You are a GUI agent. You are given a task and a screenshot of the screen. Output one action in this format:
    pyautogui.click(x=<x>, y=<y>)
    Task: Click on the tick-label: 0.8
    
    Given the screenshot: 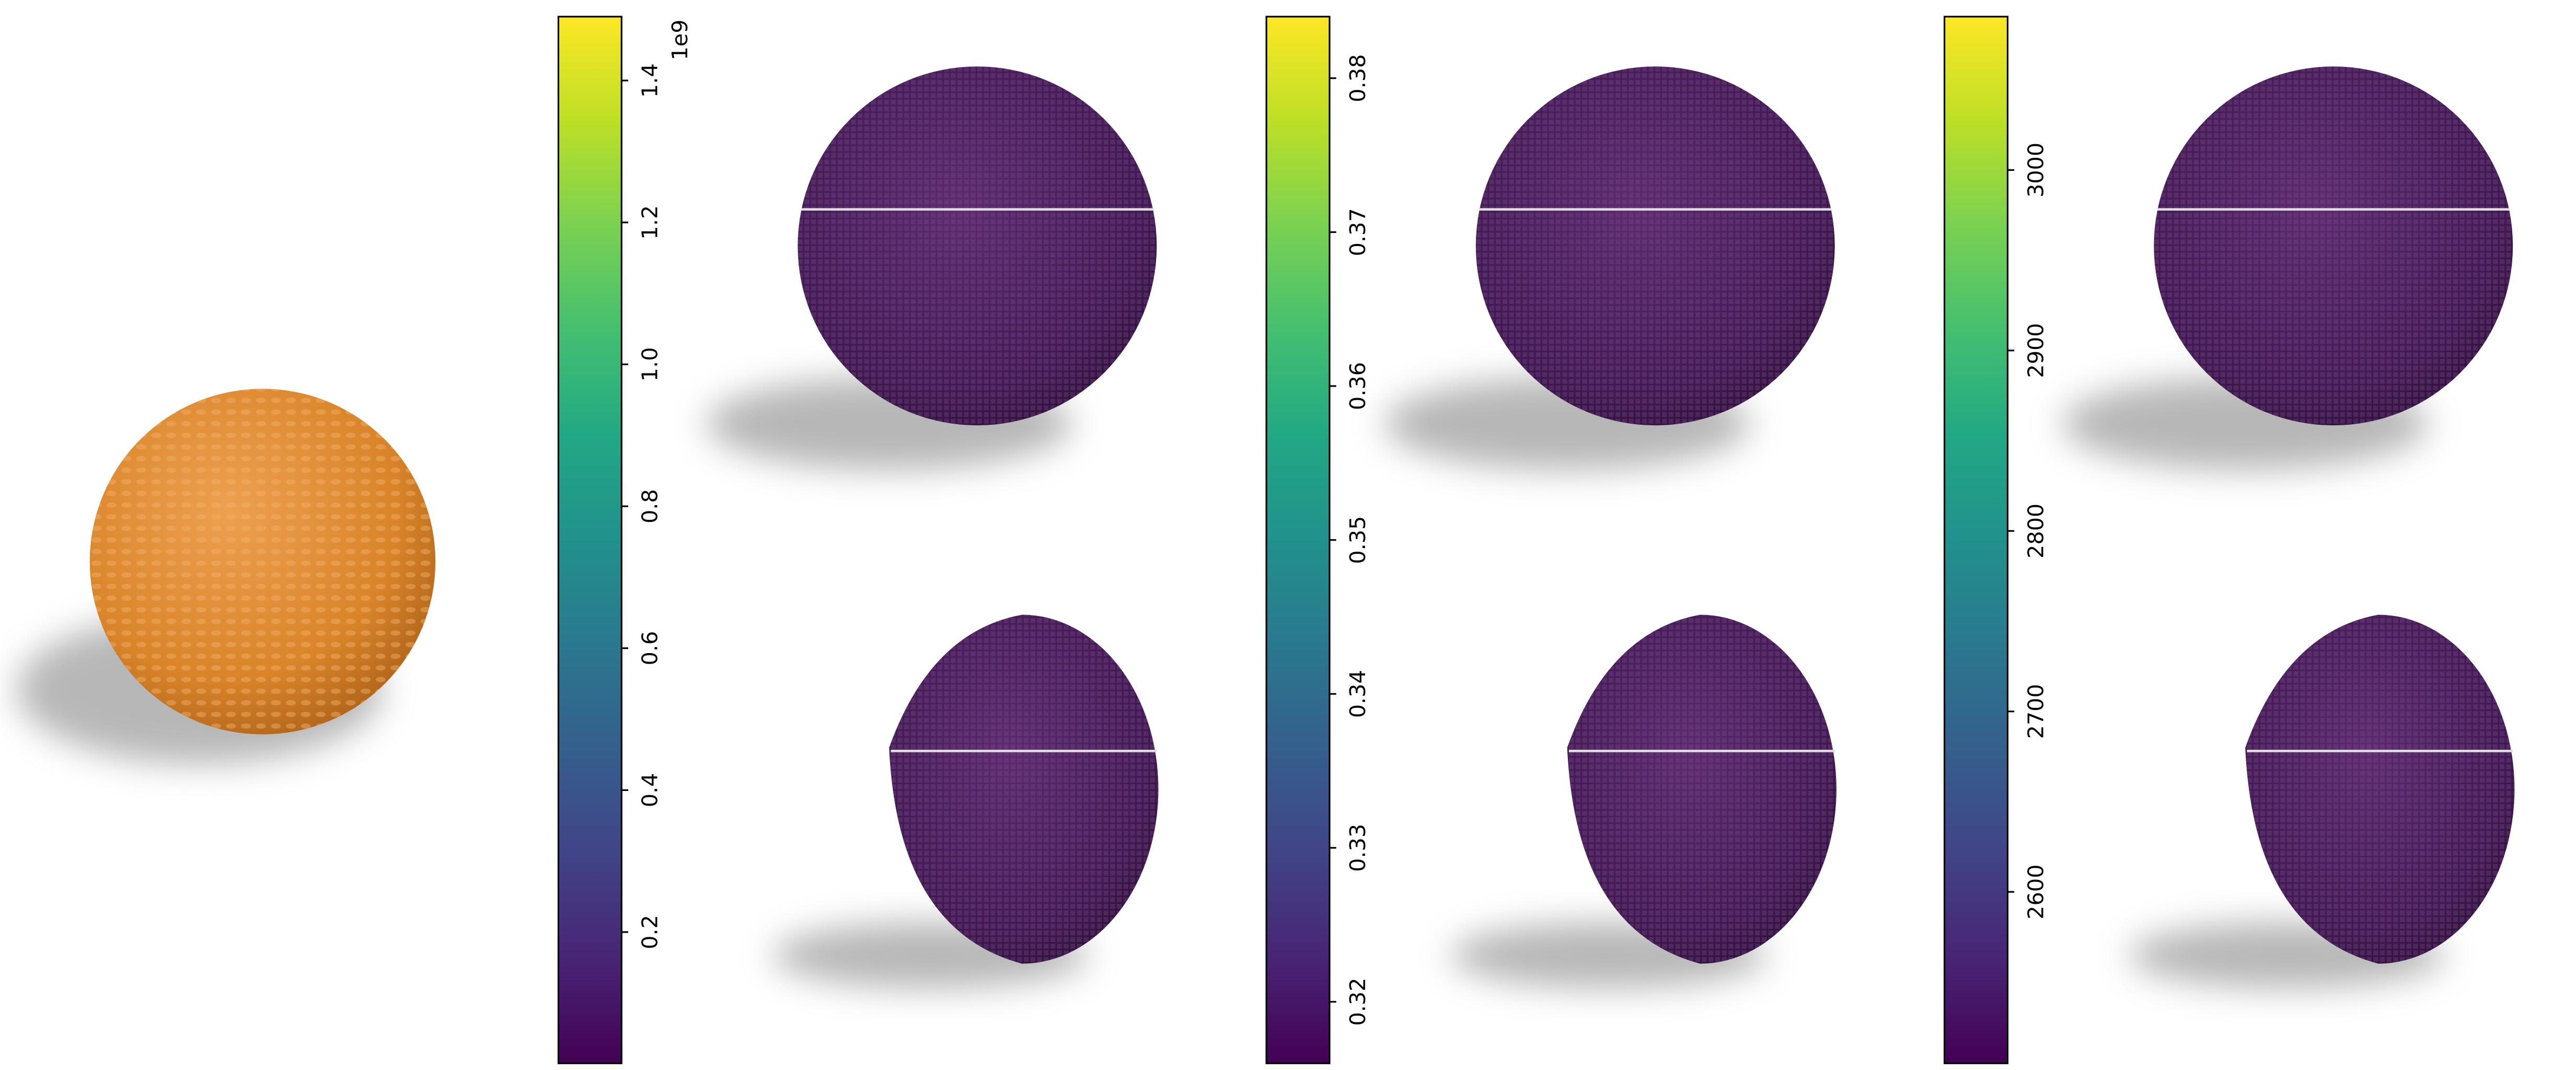 What is the action you would take?
    pyautogui.click(x=650, y=506)
    